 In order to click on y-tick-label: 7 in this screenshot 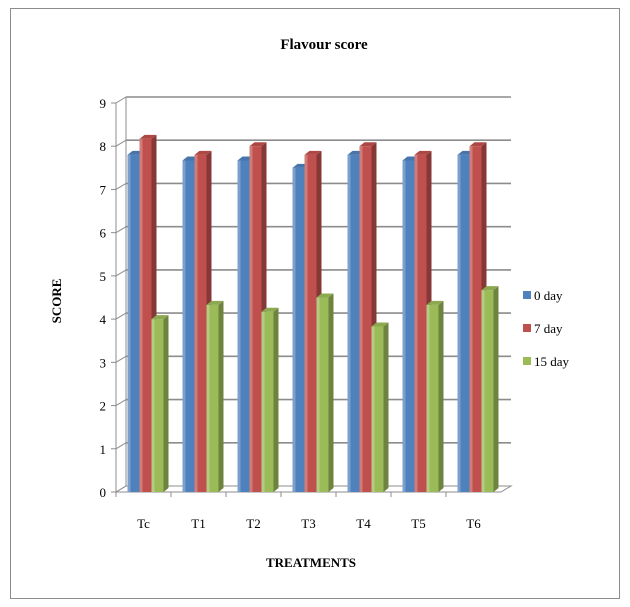, I will do `click(103, 189)`.